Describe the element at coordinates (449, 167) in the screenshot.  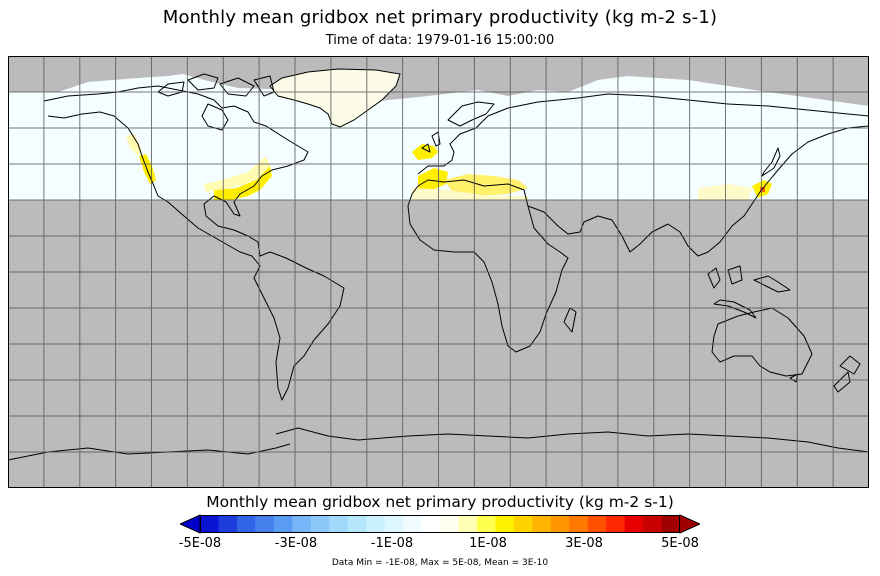
I see `productivity-patches` at that location.